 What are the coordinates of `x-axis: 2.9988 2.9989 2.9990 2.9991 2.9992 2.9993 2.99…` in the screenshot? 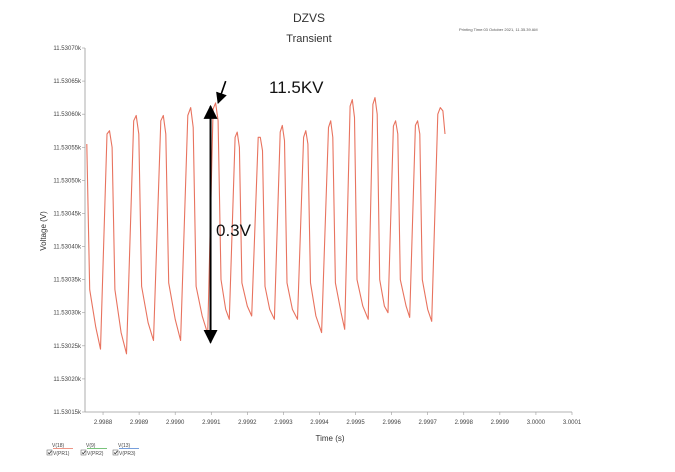 It's located at (333, 418).